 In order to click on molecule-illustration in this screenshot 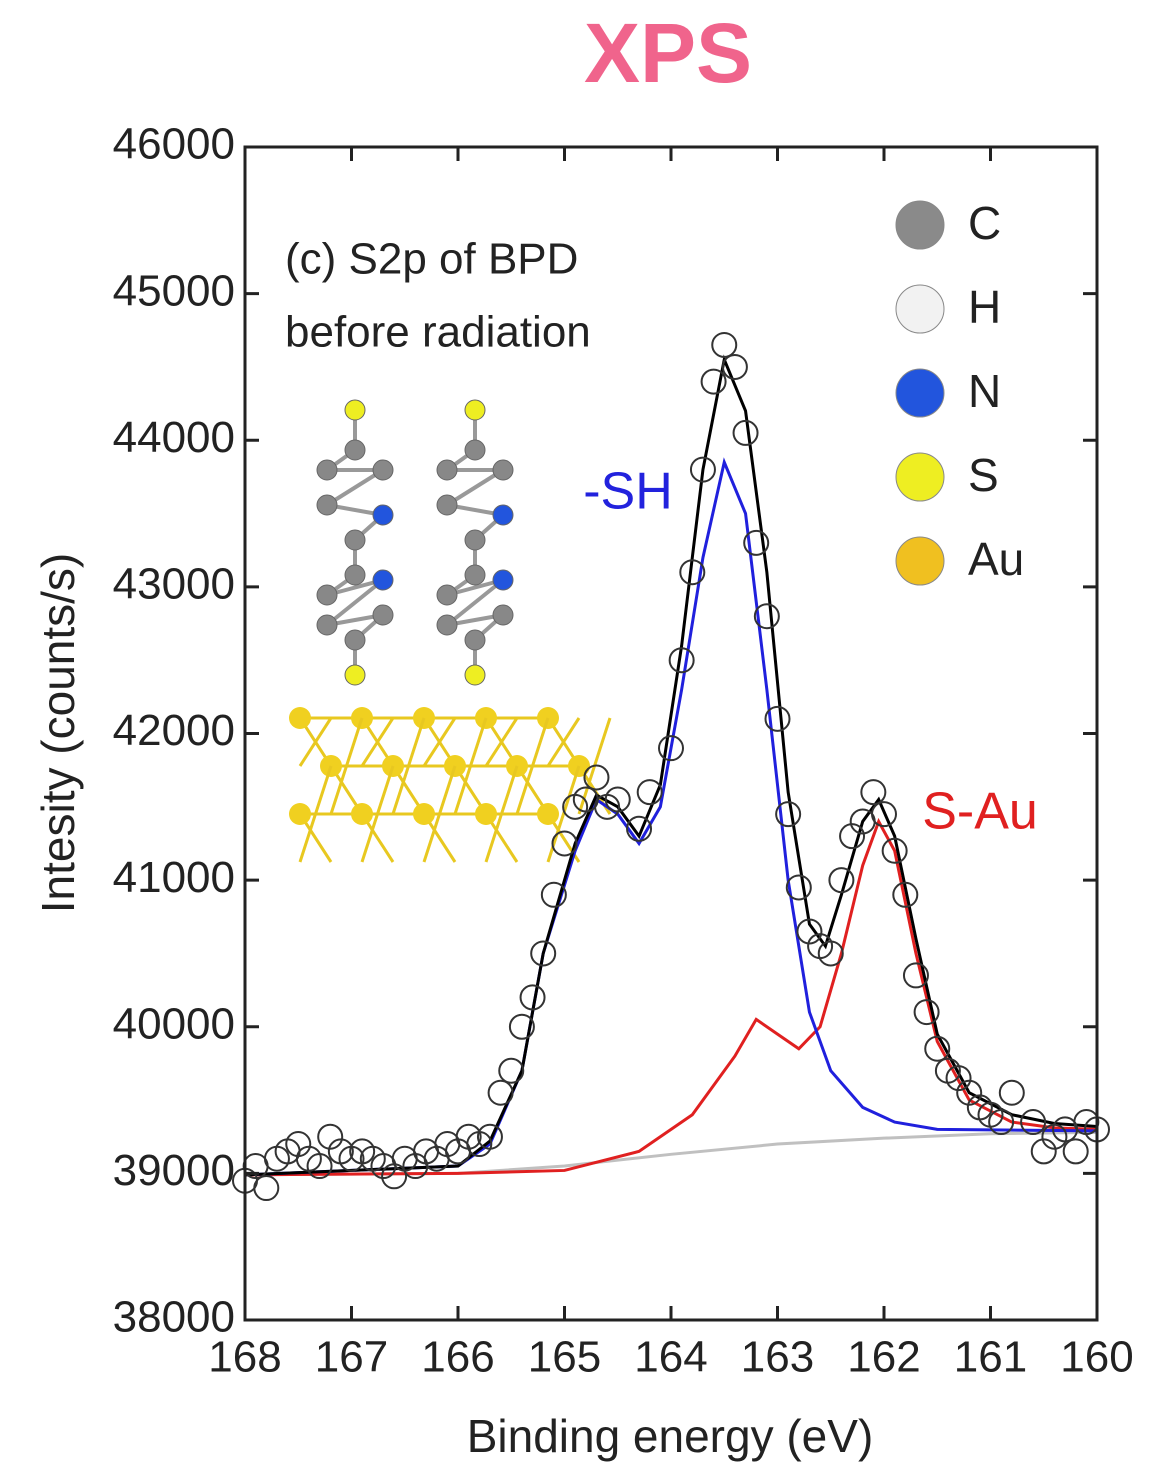, I will do `click(450, 631)`.